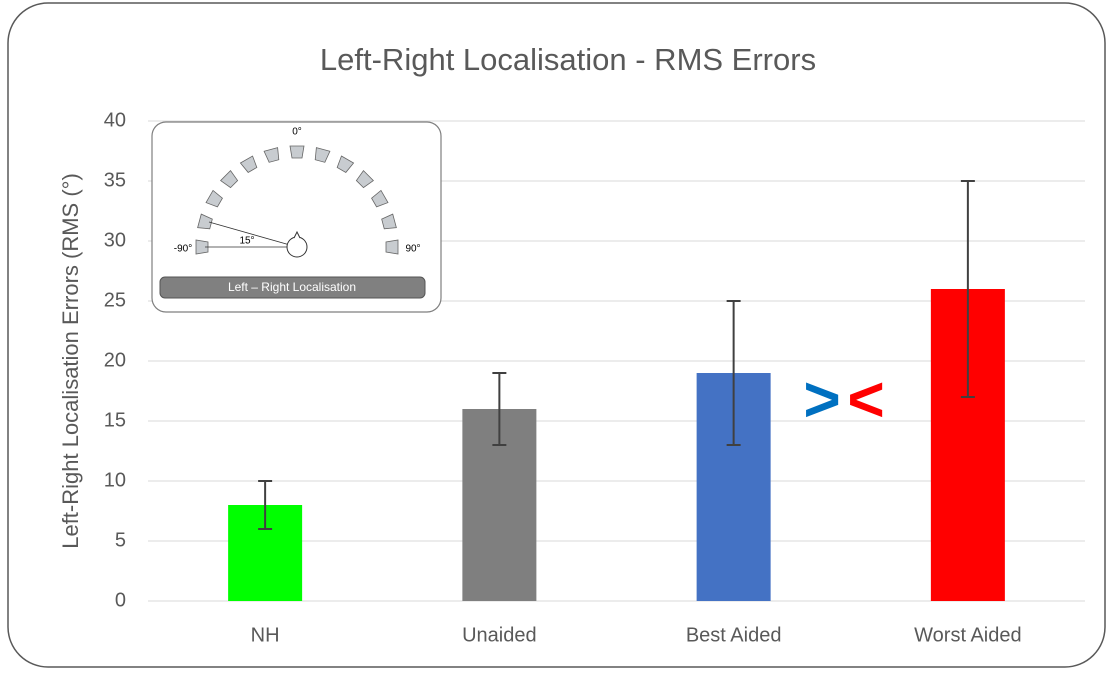 Image resolution: width=1109 pixels, height=676 pixels. What do you see at coordinates (734, 635) in the screenshot?
I see `x-tick-label: Best Aided` at bounding box center [734, 635].